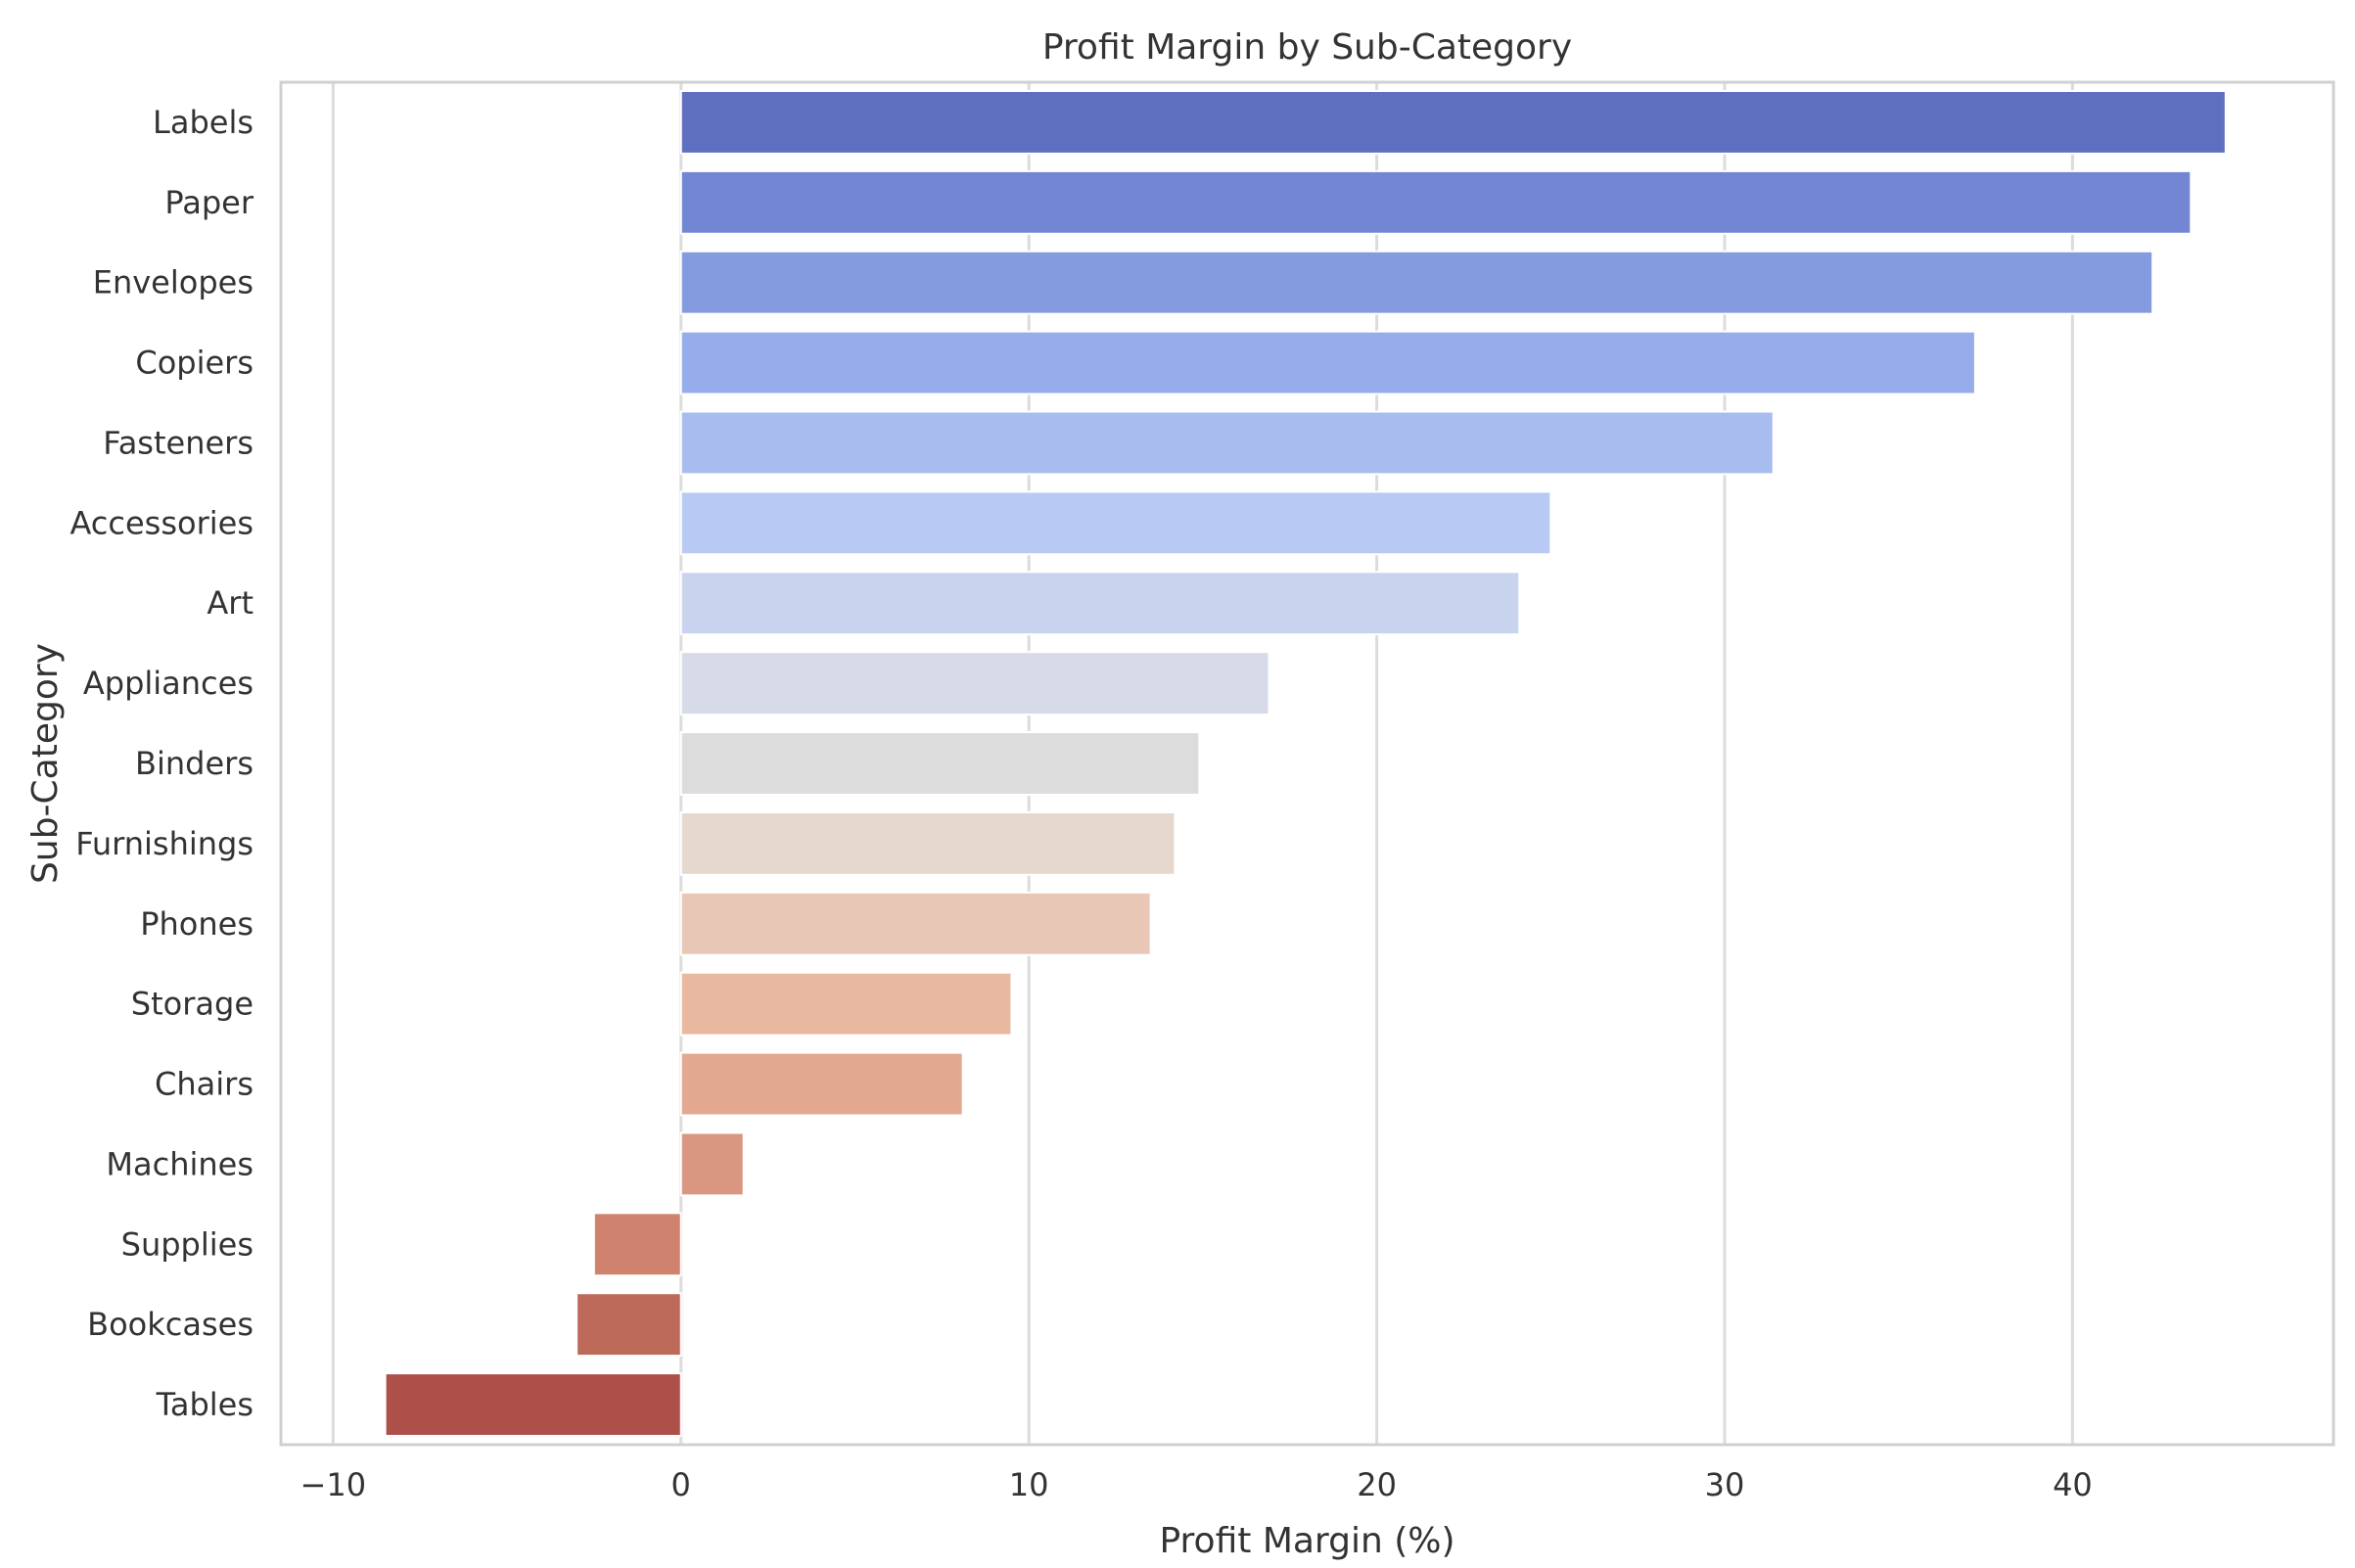 The image size is (2355, 1568). I want to click on y-tick-label: Chairs, so click(204, 1084).